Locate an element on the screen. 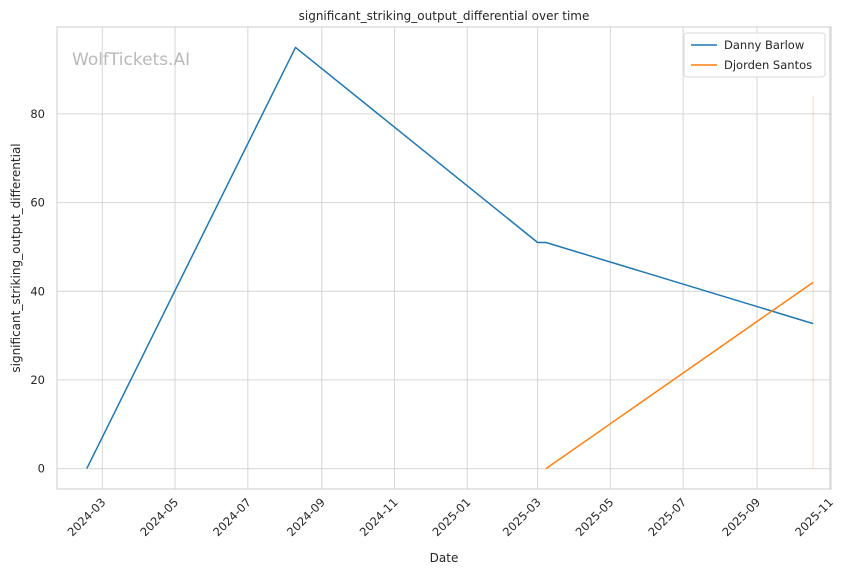  y-tick-label: 20 is located at coordinates (37, 380).